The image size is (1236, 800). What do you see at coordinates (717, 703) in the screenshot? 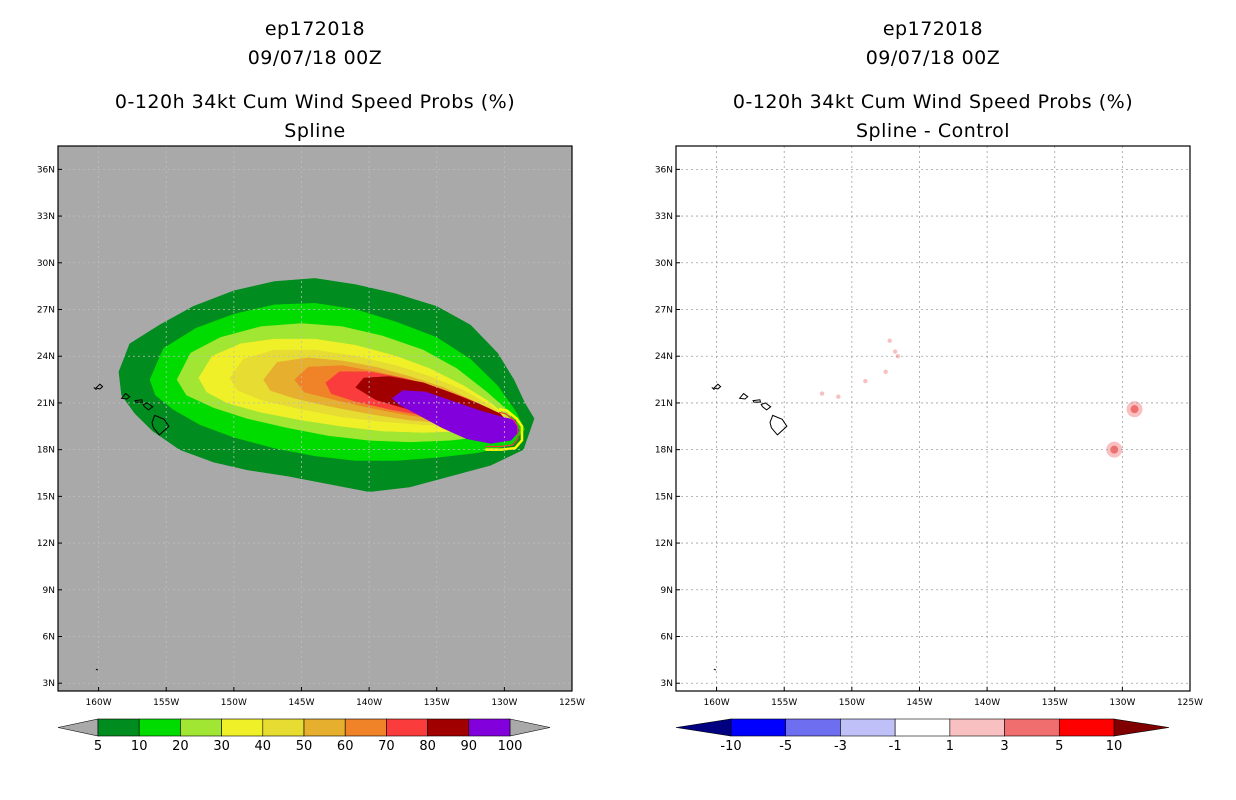
I see `x-tick-label: 160W` at bounding box center [717, 703].